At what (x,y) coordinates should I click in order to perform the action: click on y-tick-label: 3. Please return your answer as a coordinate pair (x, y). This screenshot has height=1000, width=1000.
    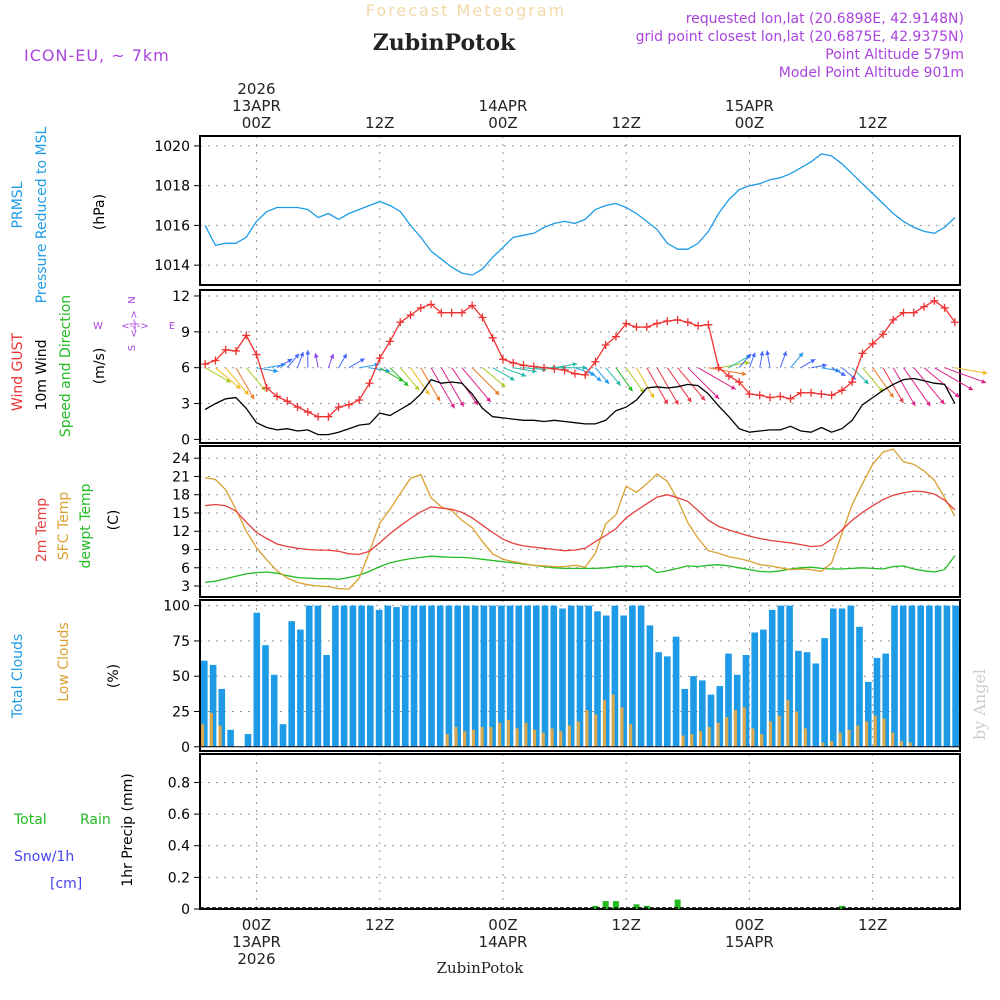
    Looking at the image, I should click on (185, 405).